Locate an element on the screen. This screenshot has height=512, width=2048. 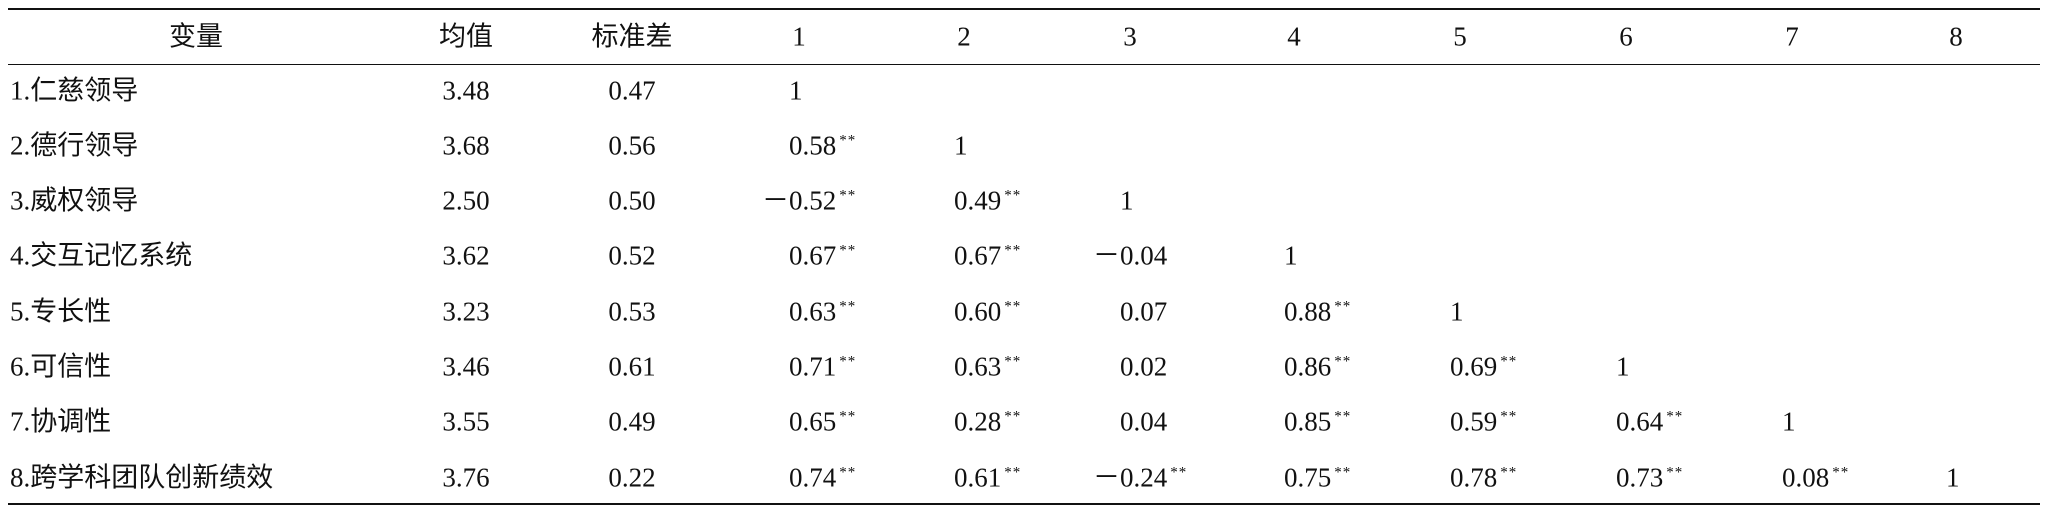
cell-value: 0.75 is located at coordinates (1308, 477).